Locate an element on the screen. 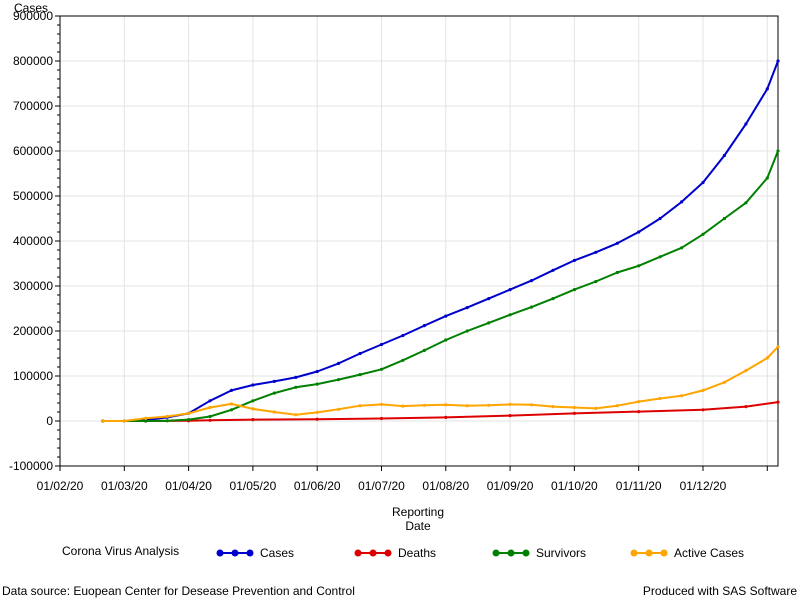 The image size is (800, 600). y-tick-label: 0 is located at coordinates (49, 421).